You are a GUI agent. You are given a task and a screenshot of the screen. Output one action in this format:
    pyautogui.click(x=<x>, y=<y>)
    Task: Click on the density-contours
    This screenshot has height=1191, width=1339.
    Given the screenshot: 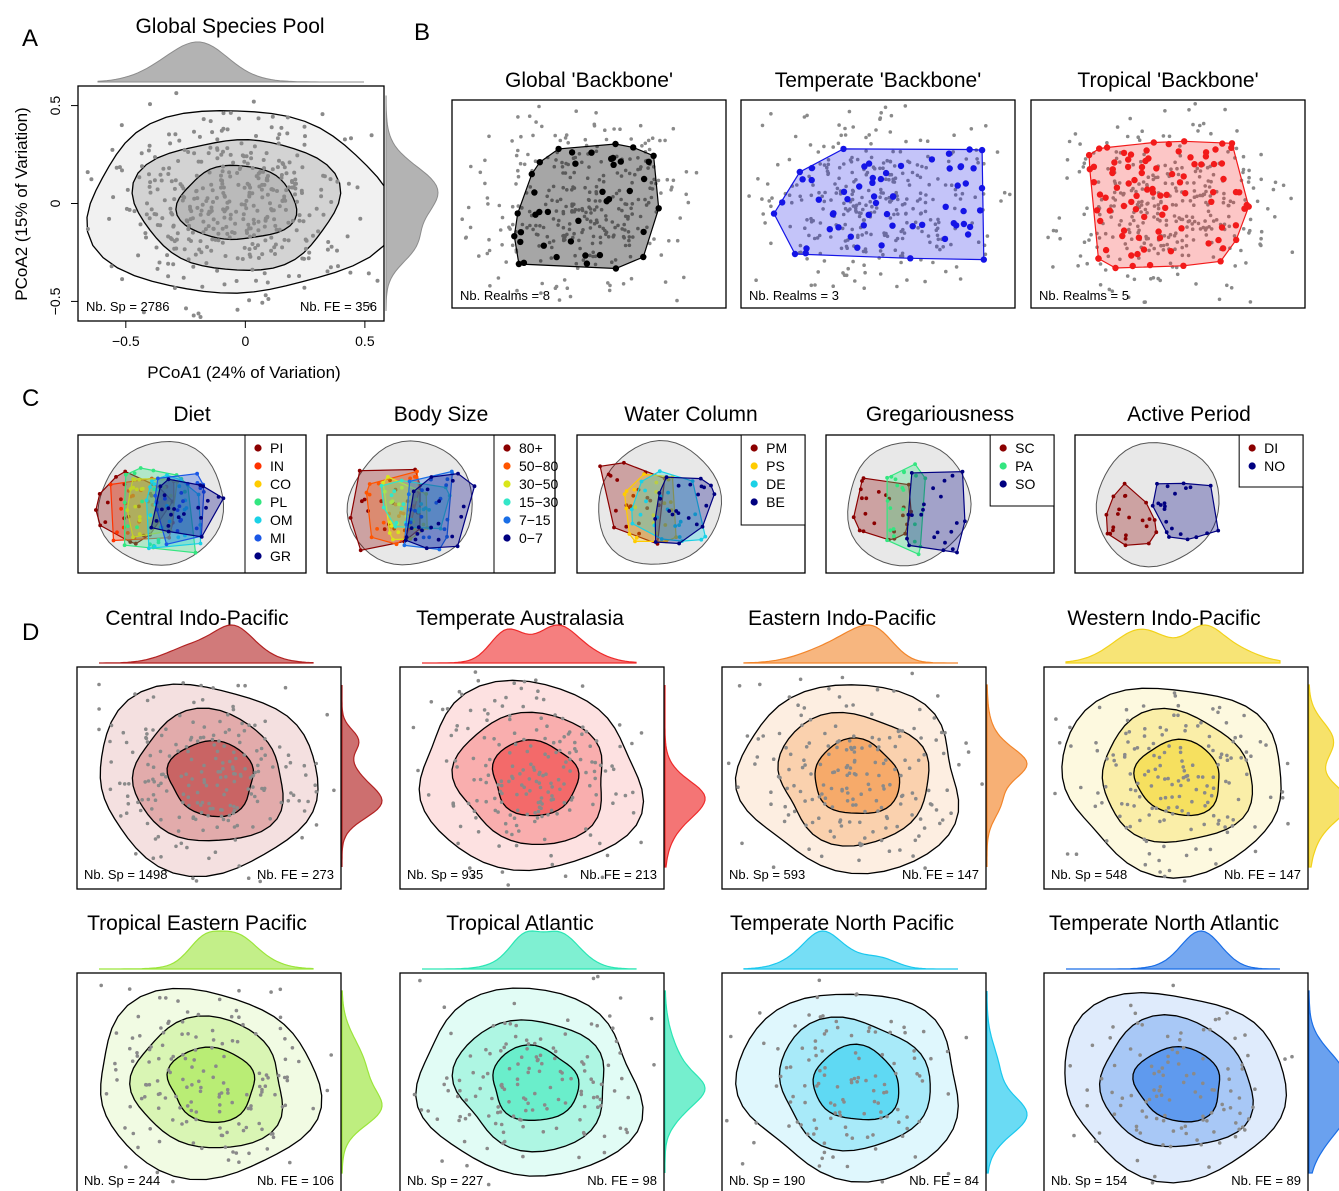 What is the action you would take?
    pyautogui.click(x=1179, y=1084)
    